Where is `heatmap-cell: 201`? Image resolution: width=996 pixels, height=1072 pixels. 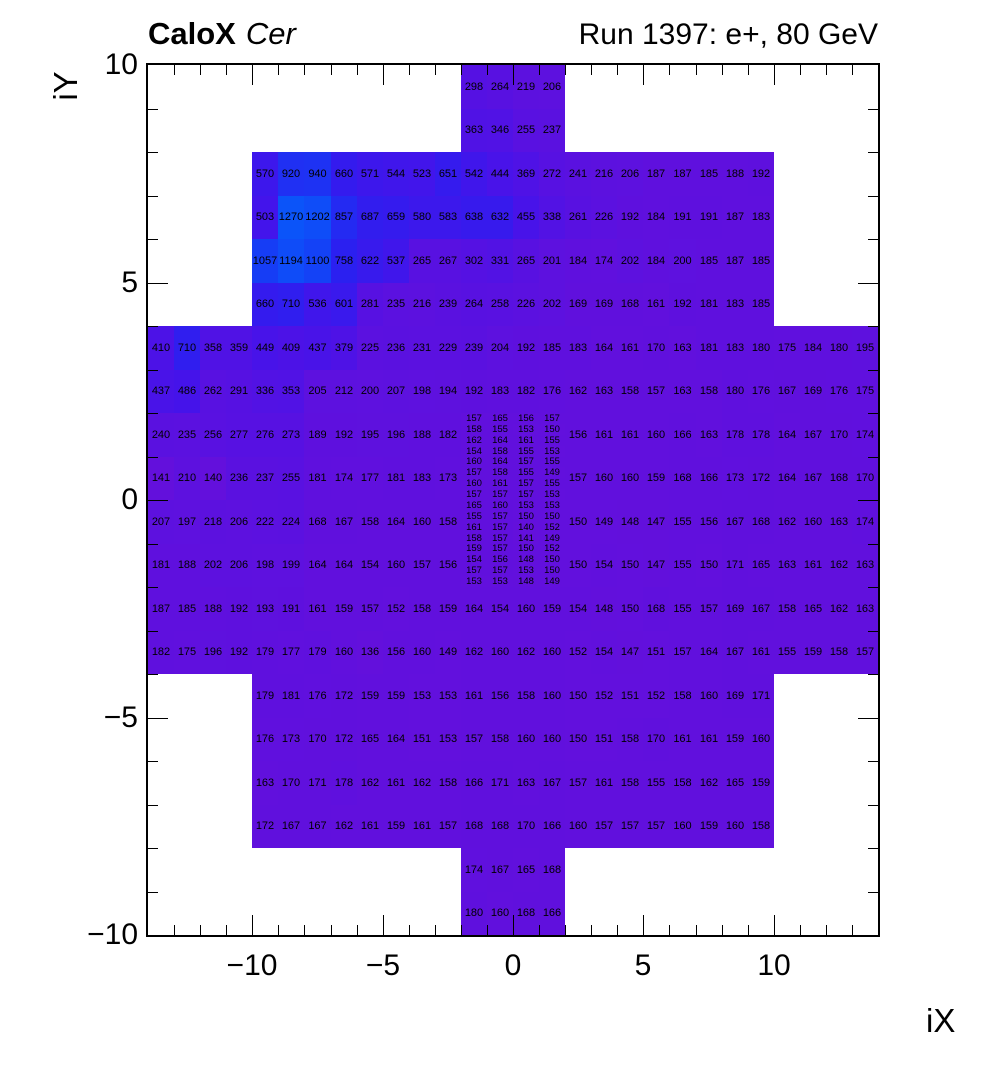 heatmap-cell: 201 is located at coordinates (552, 261).